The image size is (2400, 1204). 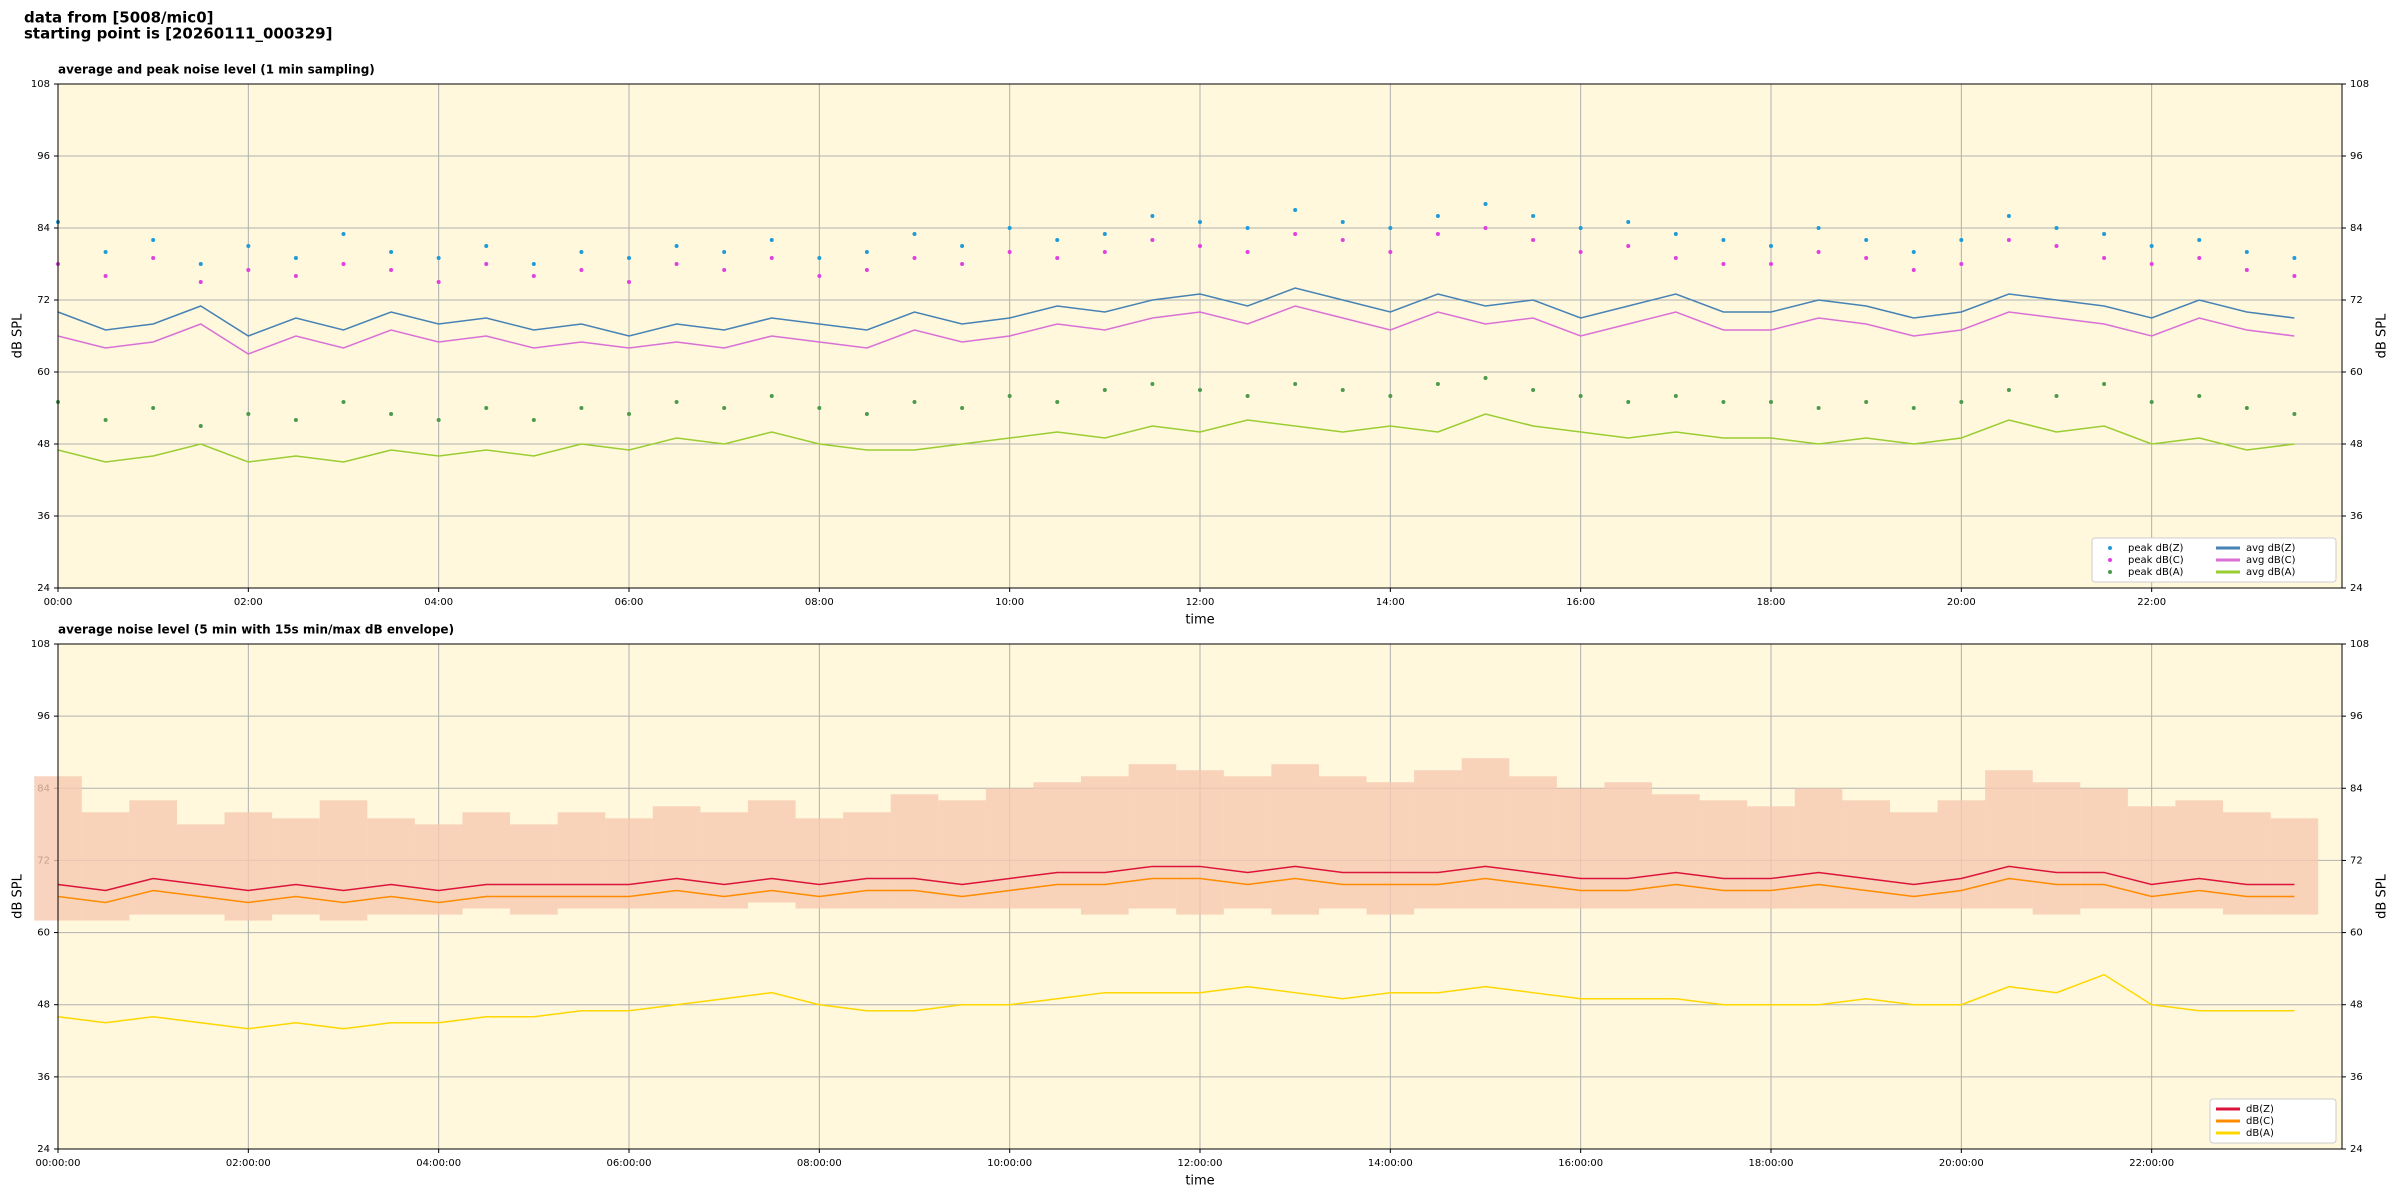 What do you see at coordinates (438, 1163) in the screenshot?
I see `x-tick-label: 04:00:00` at bounding box center [438, 1163].